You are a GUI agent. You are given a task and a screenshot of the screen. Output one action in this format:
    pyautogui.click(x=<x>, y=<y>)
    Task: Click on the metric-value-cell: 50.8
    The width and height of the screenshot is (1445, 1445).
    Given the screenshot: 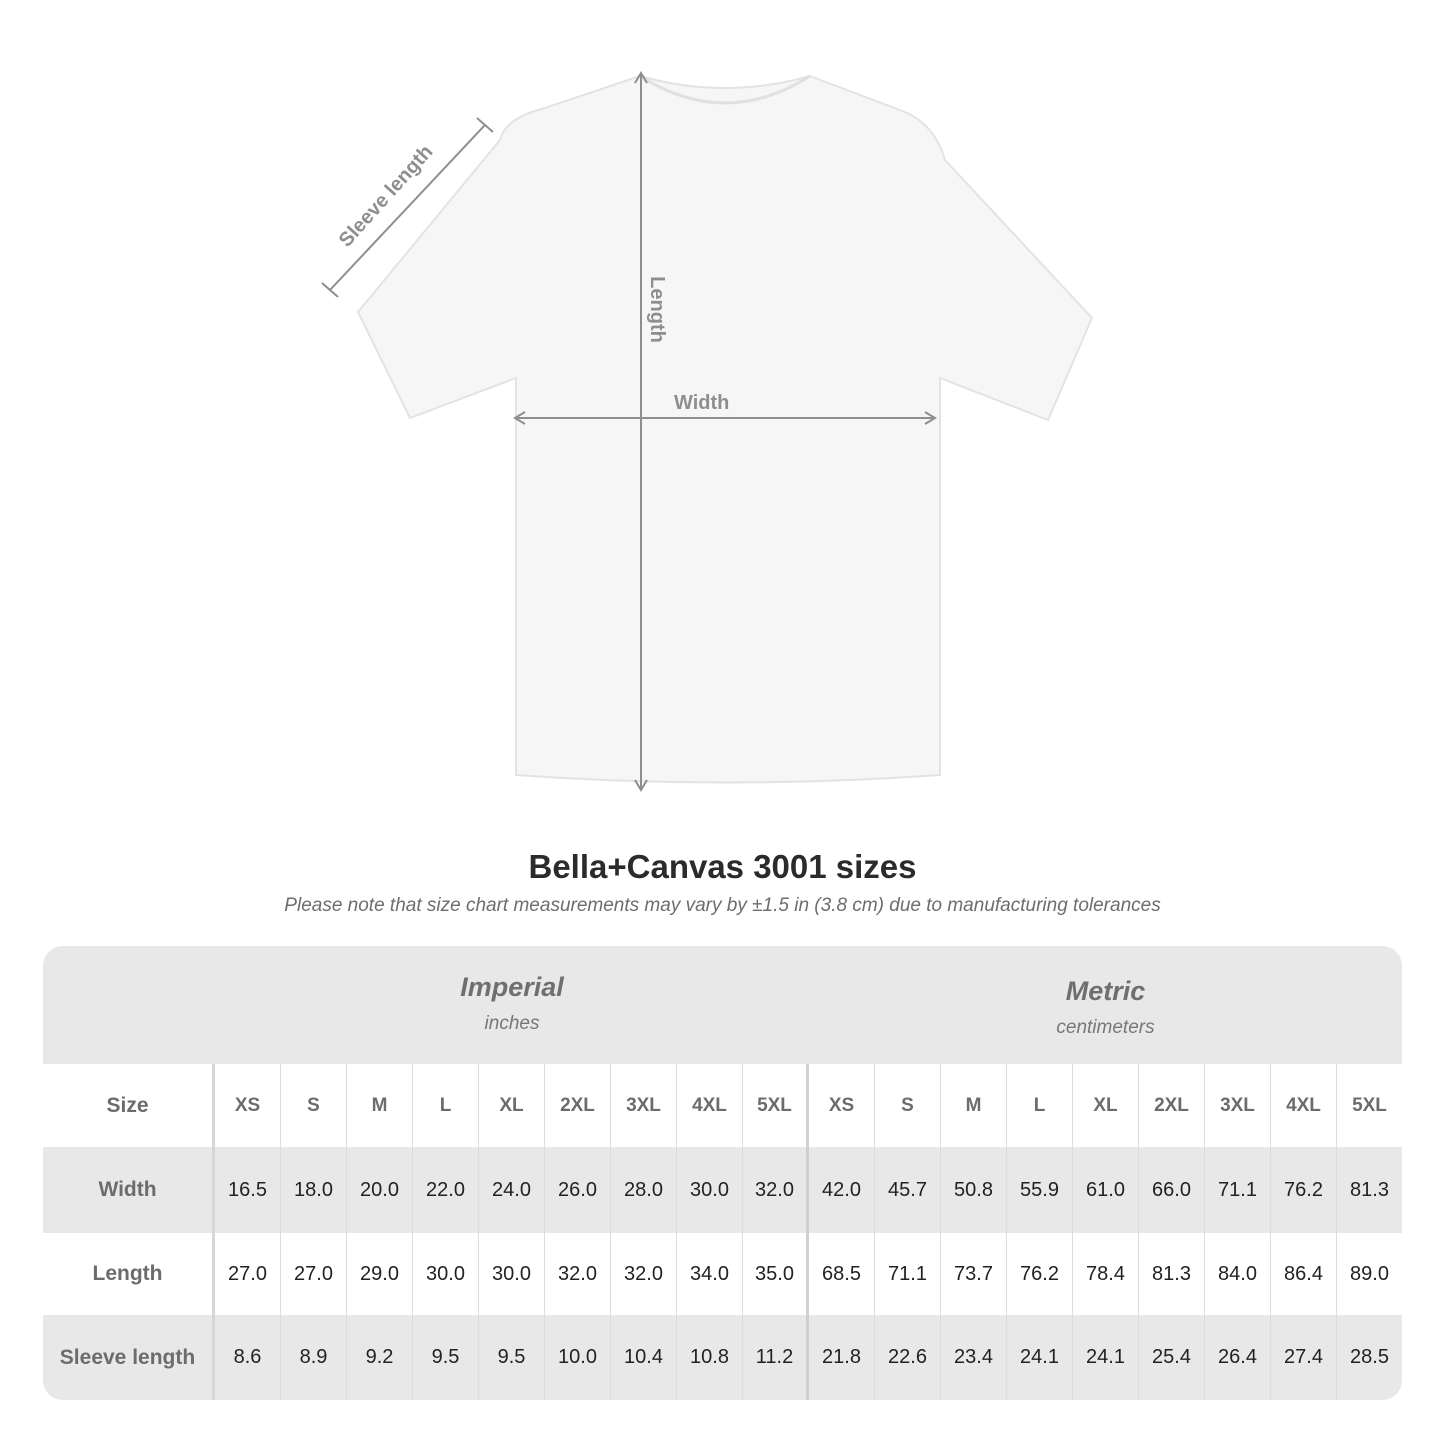 What is the action you would take?
    pyautogui.click(x=974, y=1190)
    